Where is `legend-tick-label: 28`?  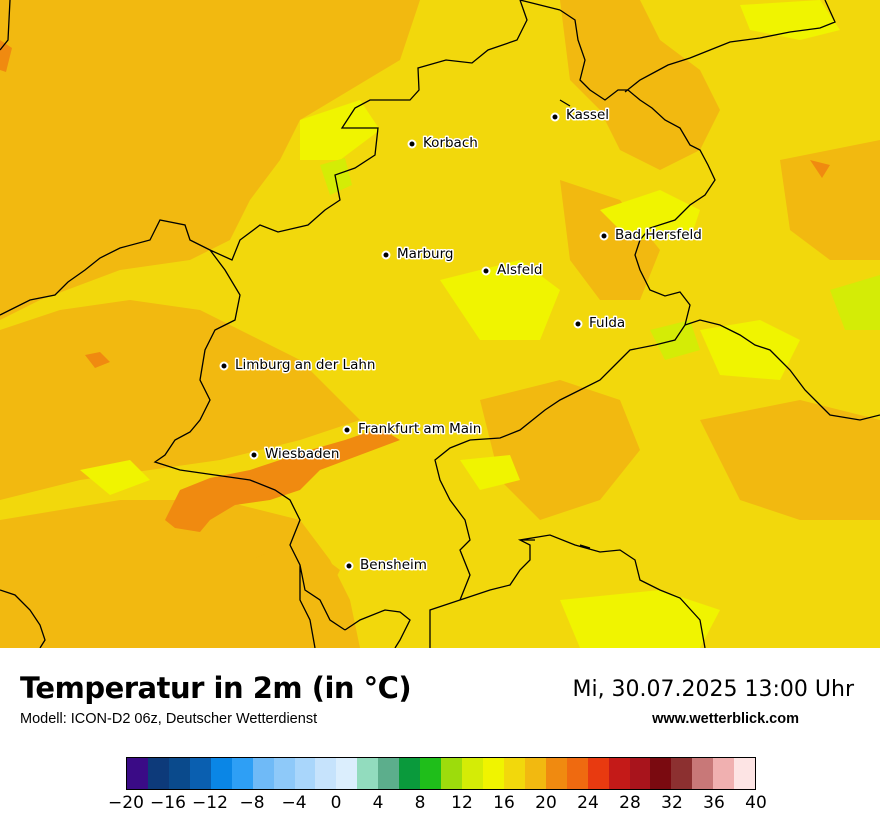 legend-tick-label: 28 is located at coordinates (630, 803).